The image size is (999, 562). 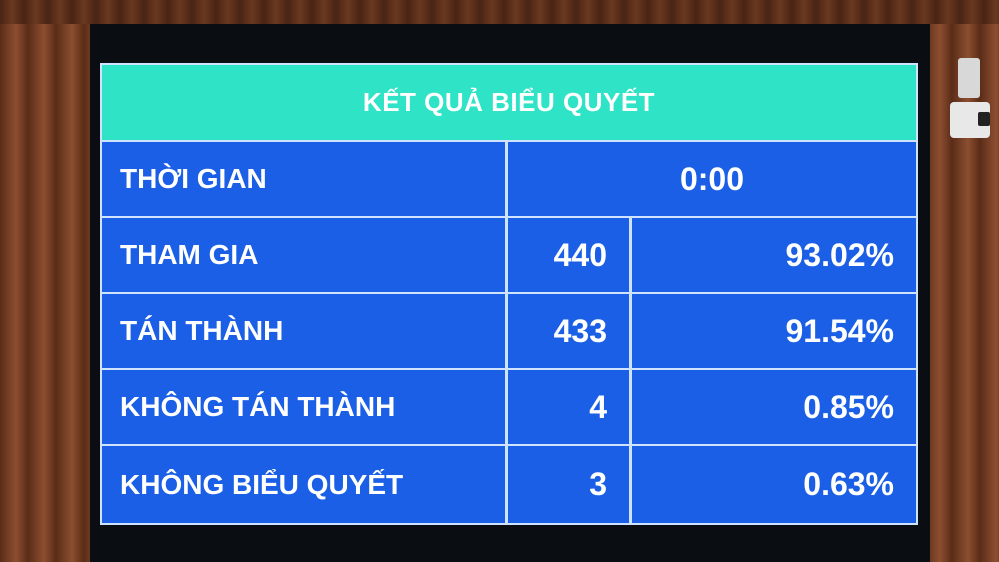 I want to click on time-row: THỜI GIAN 0:00, so click(x=509, y=179).